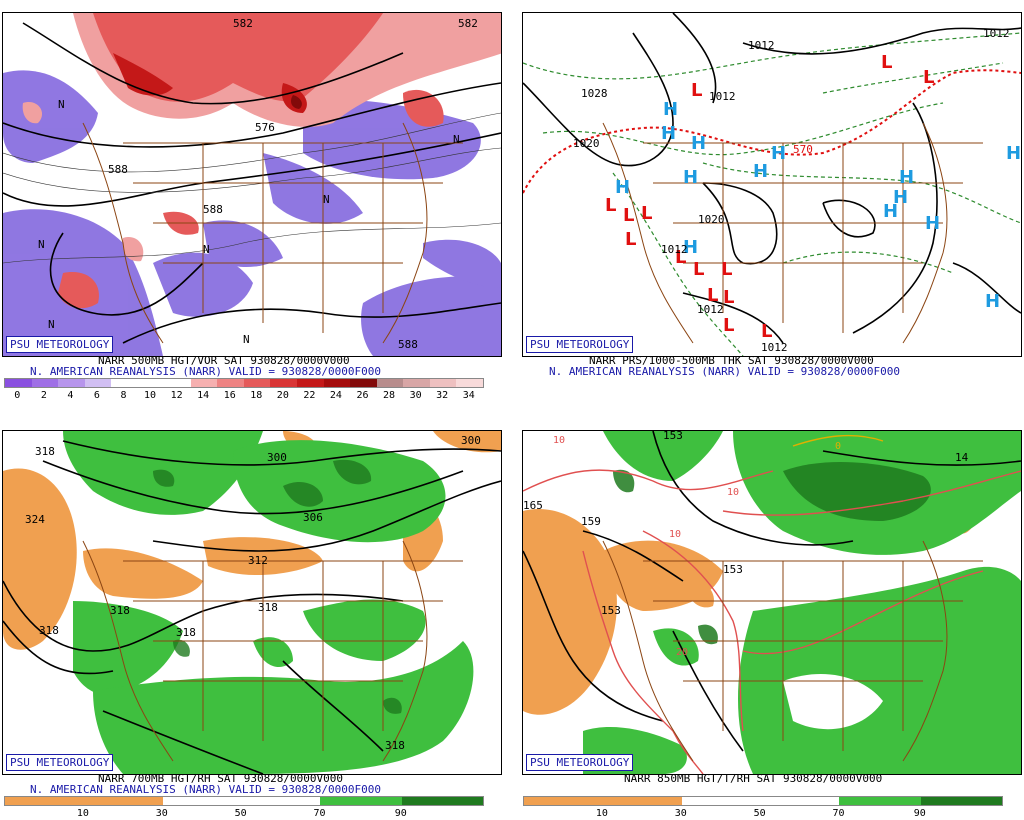  What do you see at coordinates (838, 446) in the screenshot?
I see `temperature-label: 0` at bounding box center [838, 446].